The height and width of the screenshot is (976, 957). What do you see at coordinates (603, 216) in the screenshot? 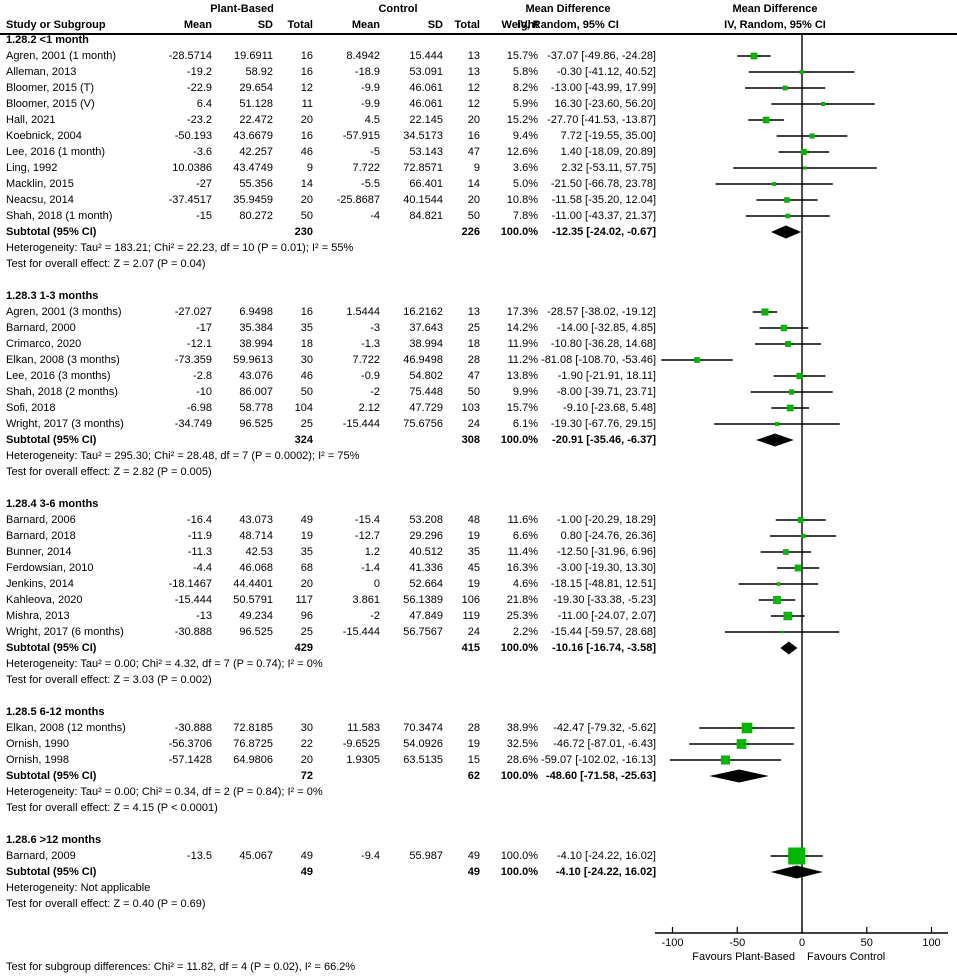
I see `md-ci-text: -11.00 [-43.37, 21.37]` at bounding box center [603, 216].